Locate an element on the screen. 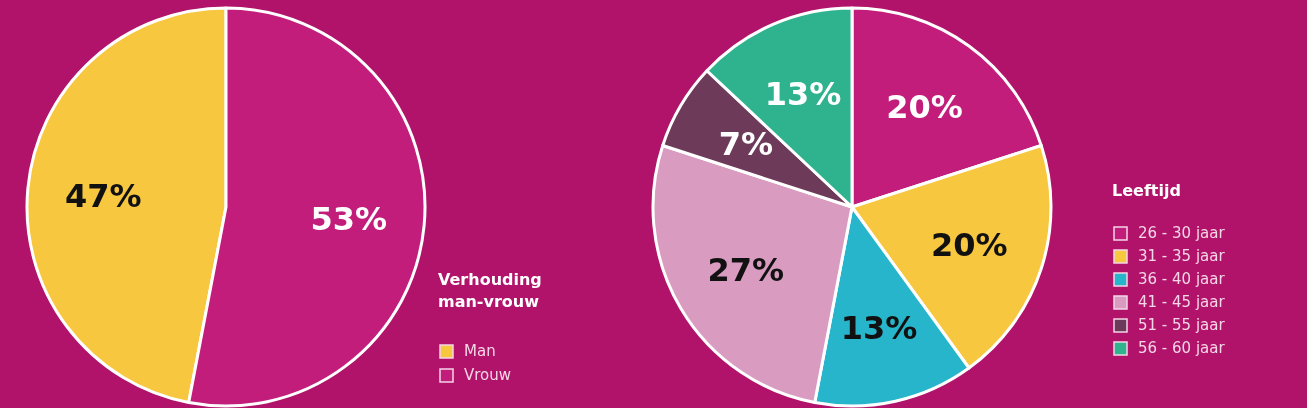 The width and height of the screenshot is (1307, 408). data-label: 7% is located at coordinates (745, 144).